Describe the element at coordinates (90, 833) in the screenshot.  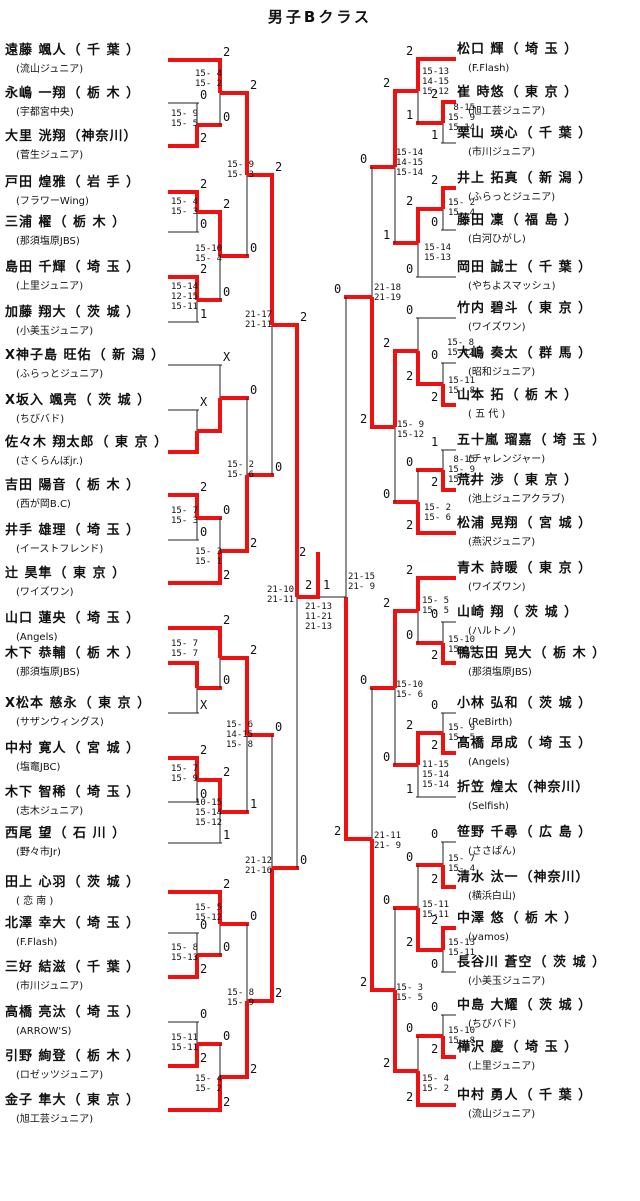
I see `player-prefecture: （ 石 川 ）` at that location.